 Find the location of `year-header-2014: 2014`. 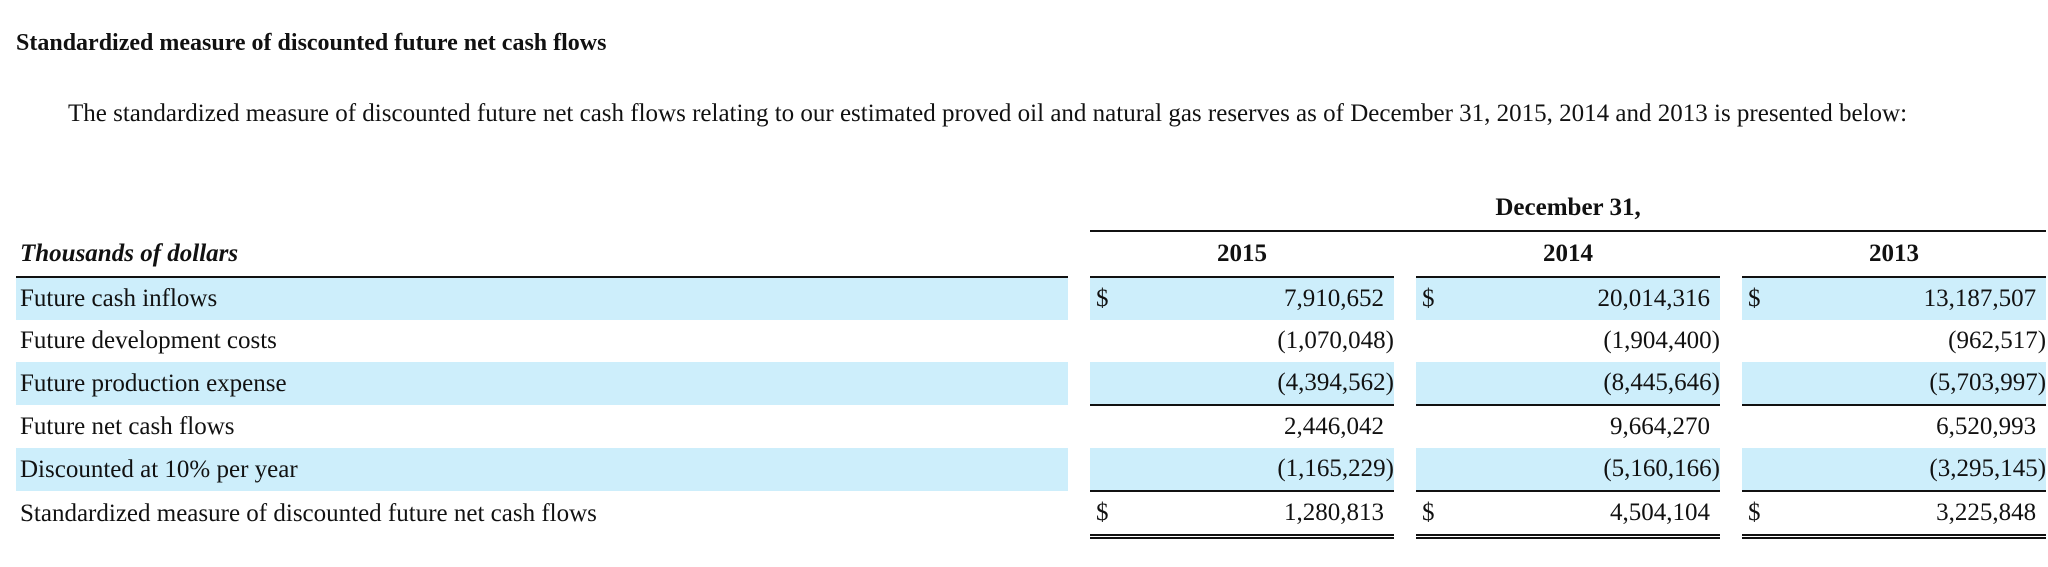

year-header-2014: 2014 is located at coordinates (1568, 254).